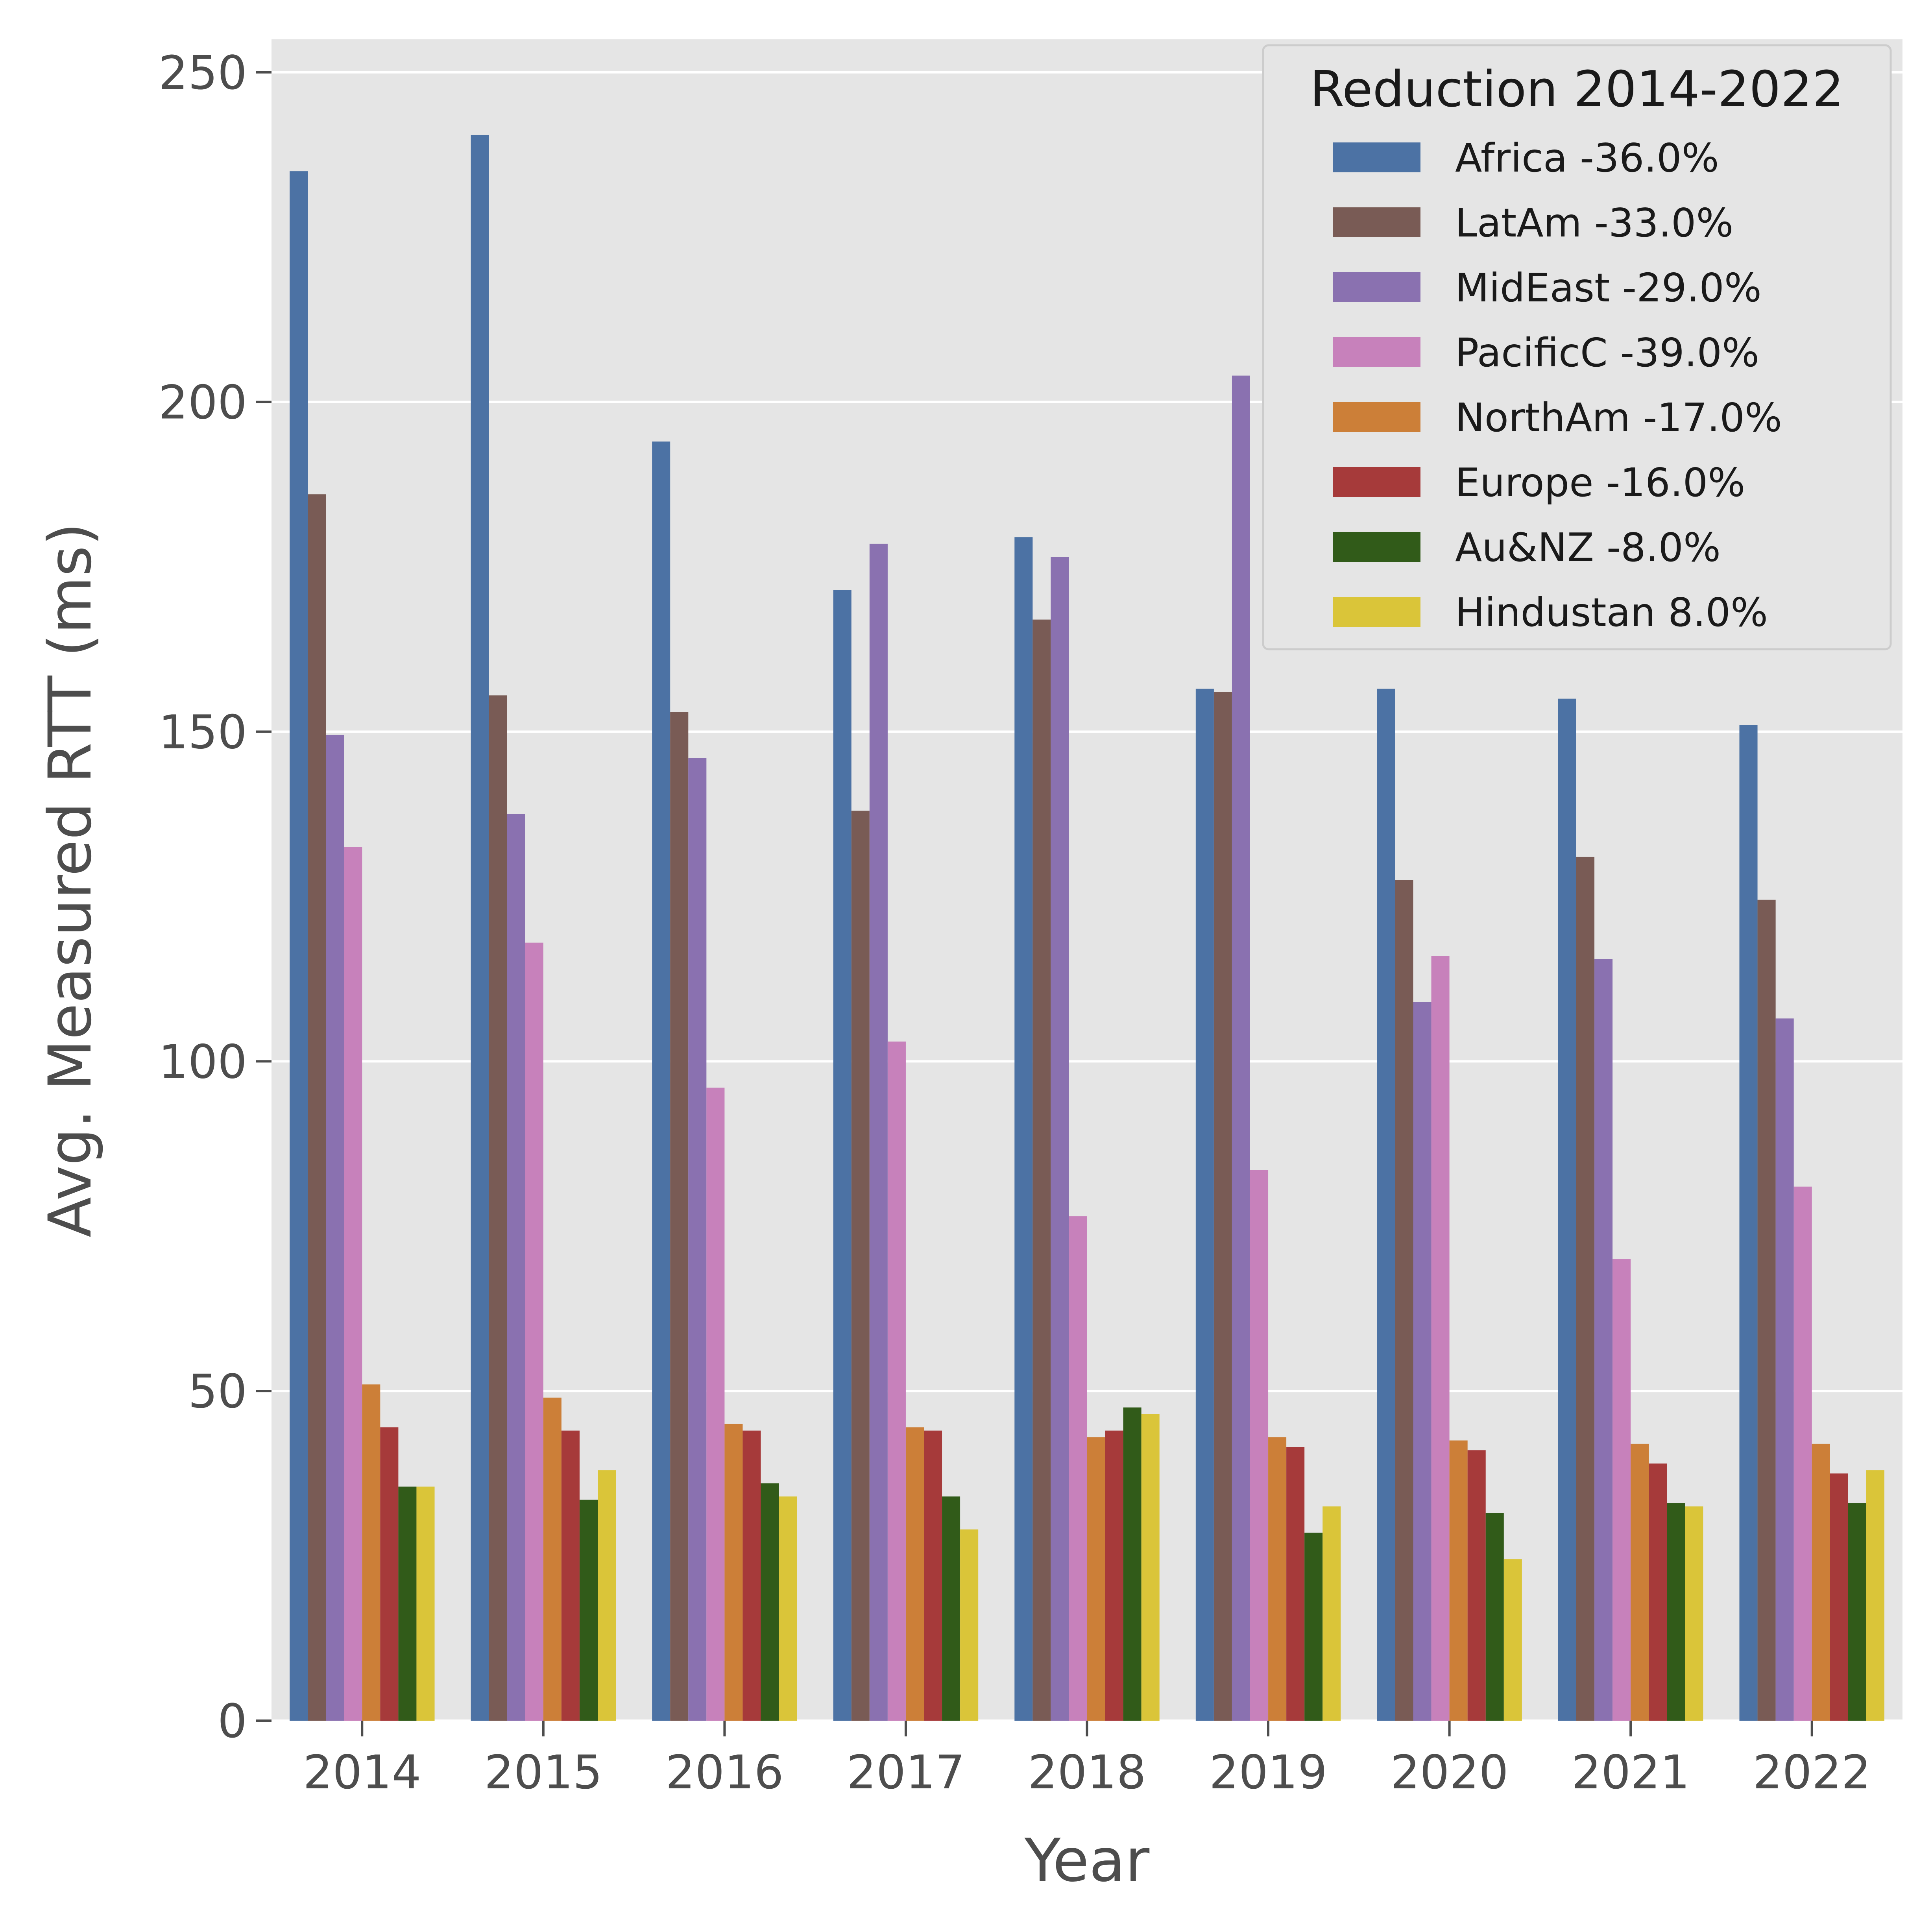  Describe the element at coordinates (1631, 1772) in the screenshot. I see `x-tick-label: 2021` at that location.